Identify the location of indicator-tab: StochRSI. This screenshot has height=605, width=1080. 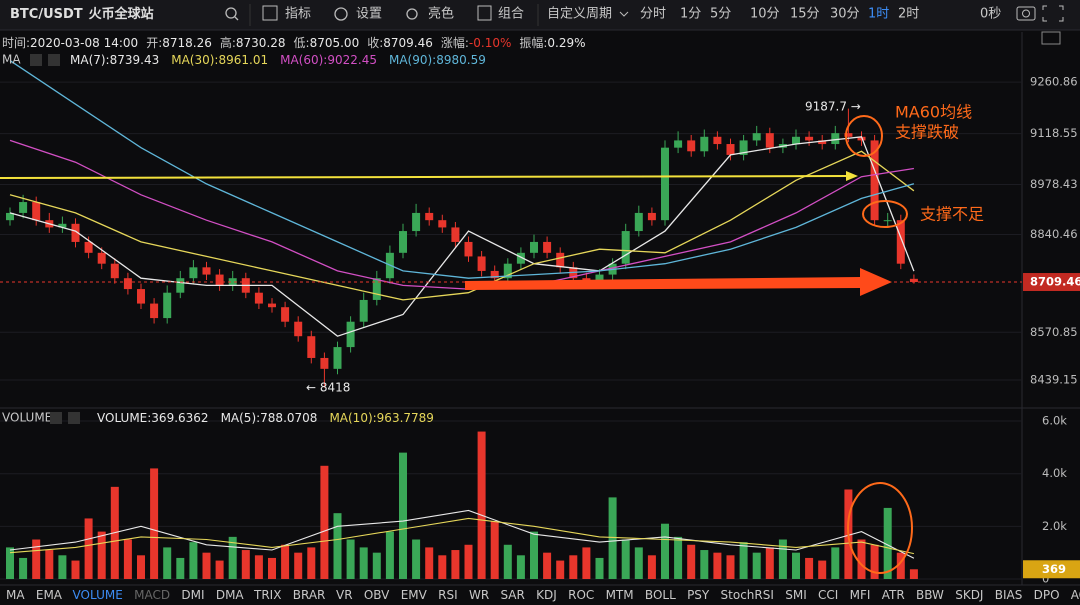
(747, 595).